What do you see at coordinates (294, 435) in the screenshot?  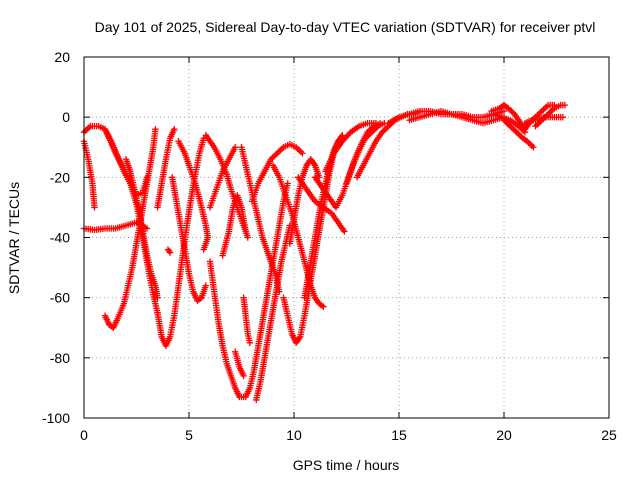 I see `x-tick-label: 10` at bounding box center [294, 435].